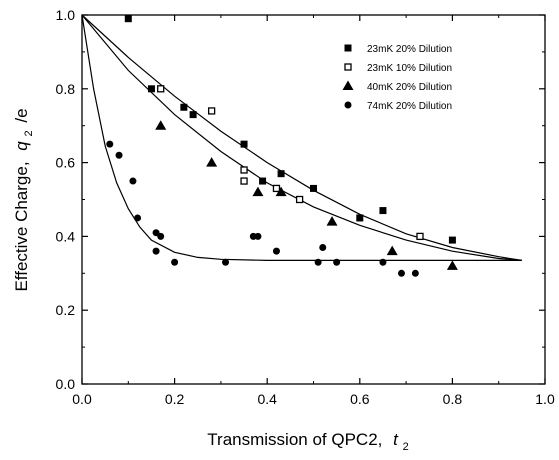 Image resolution: width=559 pixels, height=460 pixels. Describe the element at coordinates (175, 399) in the screenshot. I see `x-tick-label: 0.2` at that location.